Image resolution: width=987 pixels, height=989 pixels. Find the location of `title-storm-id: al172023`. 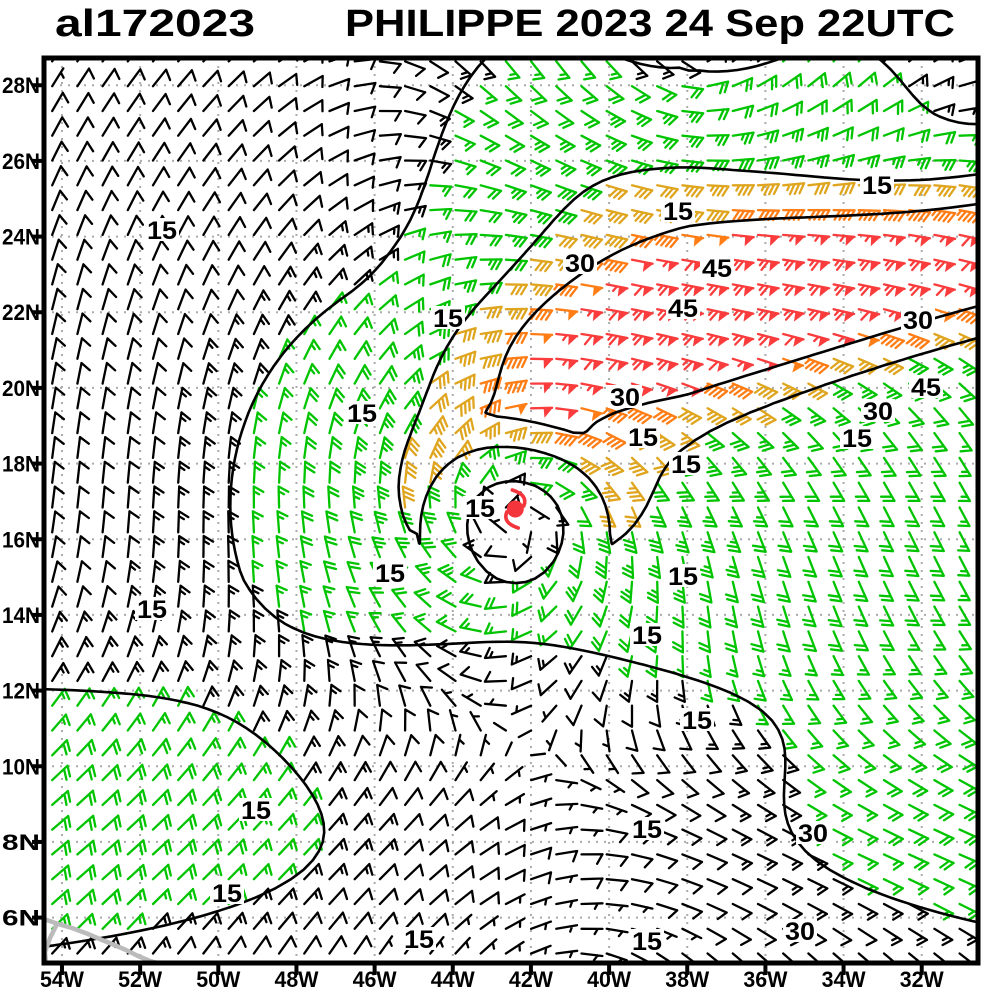

title-storm-id: al172023 is located at coordinates (155, 24).